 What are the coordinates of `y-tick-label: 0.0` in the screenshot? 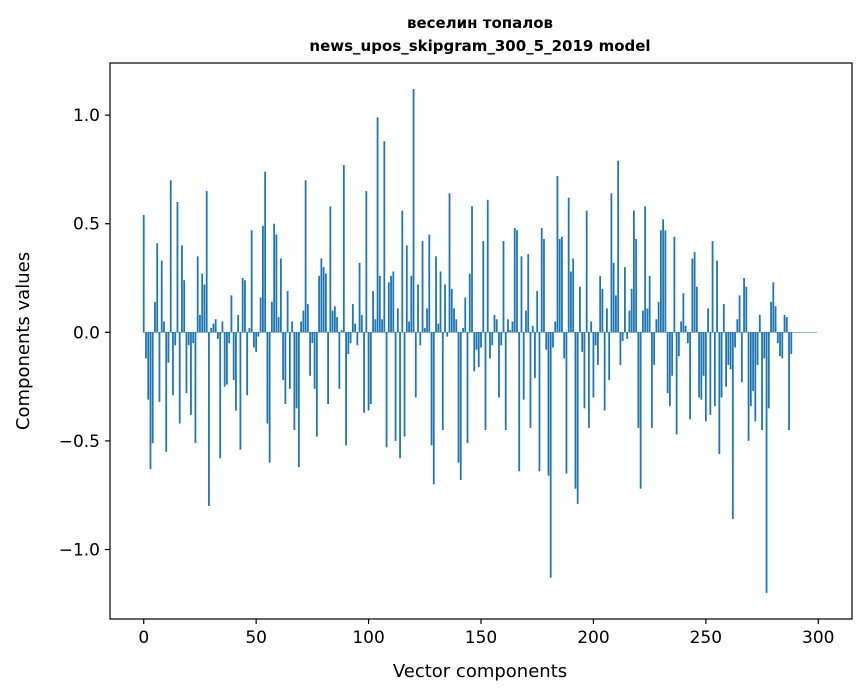 It's located at (86, 333).